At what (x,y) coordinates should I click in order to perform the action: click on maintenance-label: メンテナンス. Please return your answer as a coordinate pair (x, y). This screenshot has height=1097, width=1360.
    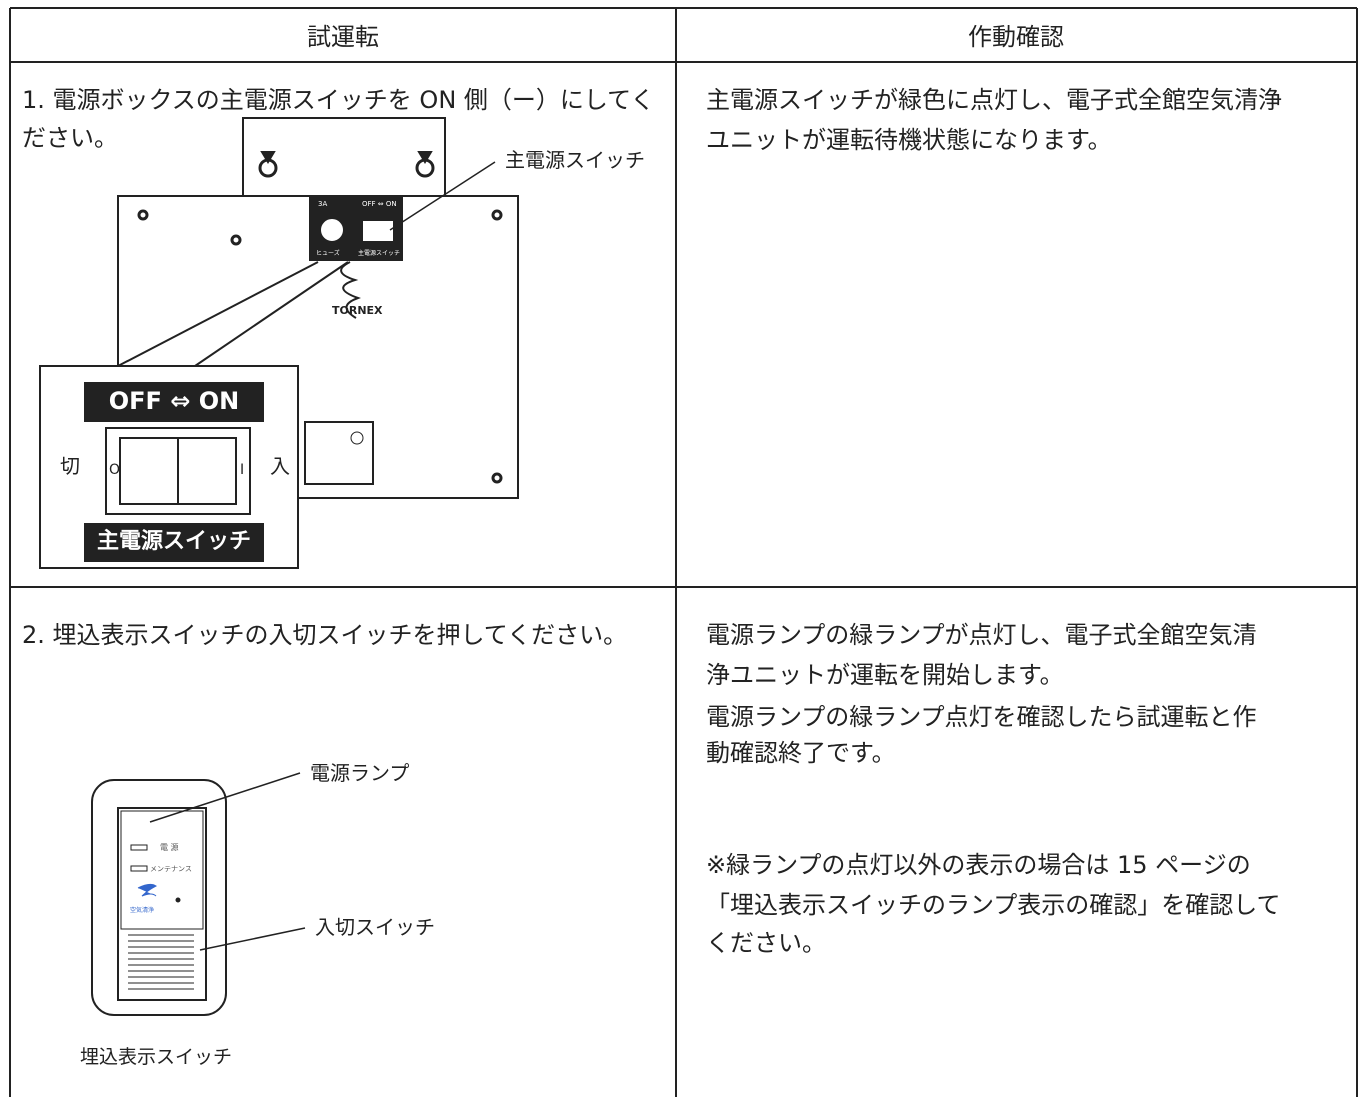
    Looking at the image, I should click on (171, 869).